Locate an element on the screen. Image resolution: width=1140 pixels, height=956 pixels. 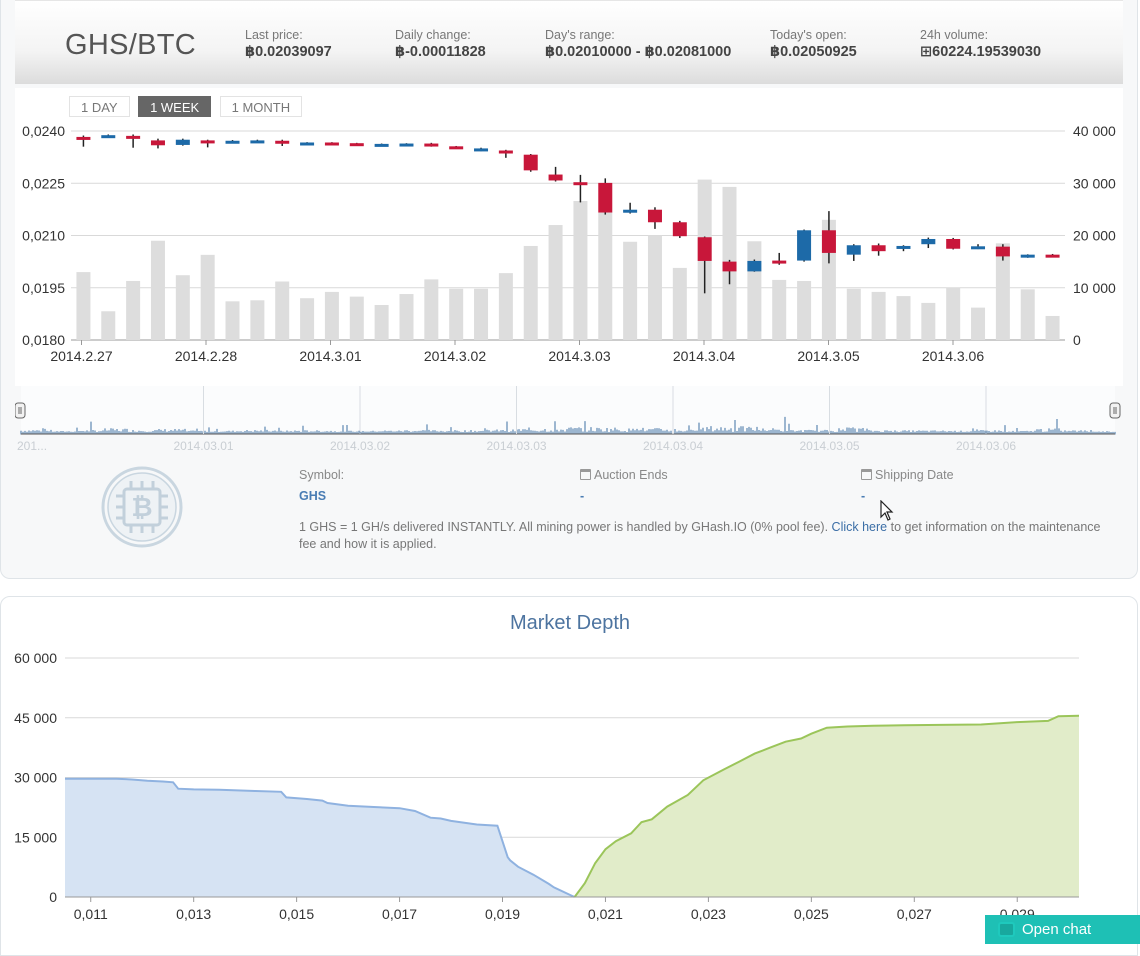
symbol-label: Symbol: is located at coordinates (322, 475).